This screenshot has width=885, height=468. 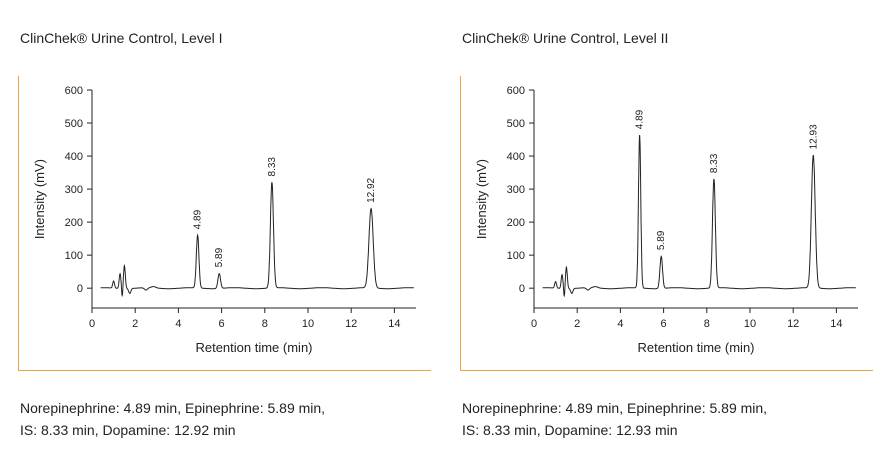 What do you see at coordinates (121, 38) in the screenshot?
I see `panel-title: ClinChek® Urine Control, Level I` at bounding box center [121, 38].